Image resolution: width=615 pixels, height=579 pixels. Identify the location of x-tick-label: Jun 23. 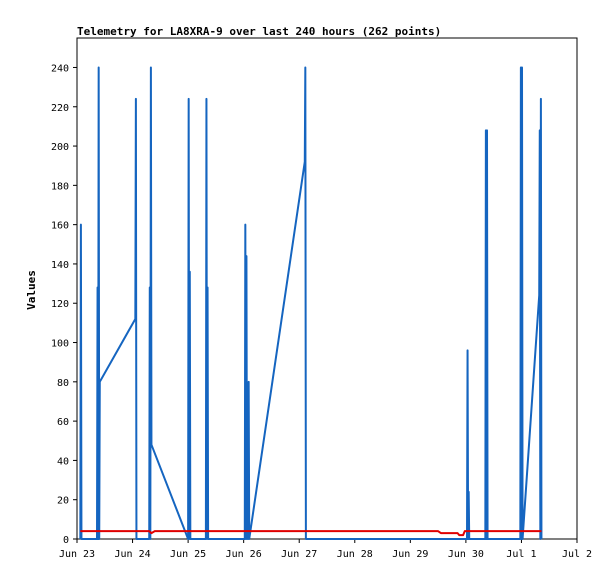
(77, 554).